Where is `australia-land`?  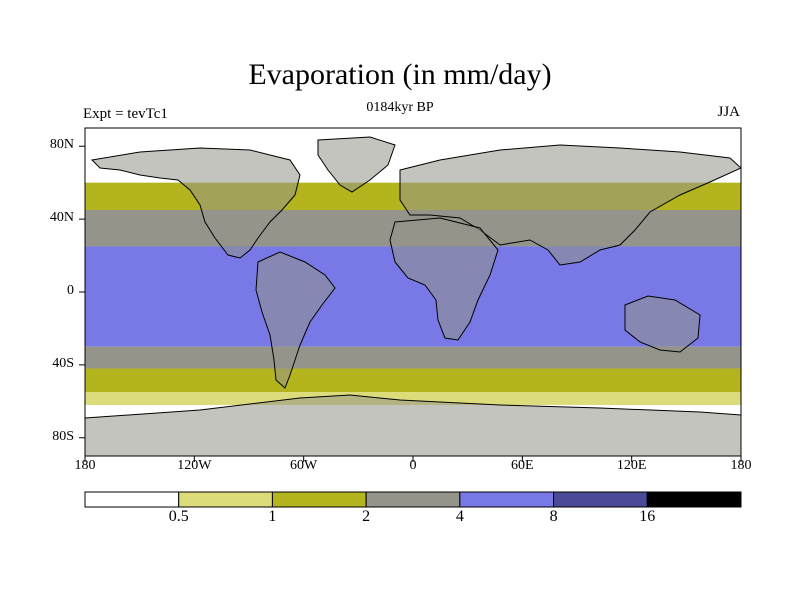
australia-land is located at coordinates (662, 324).